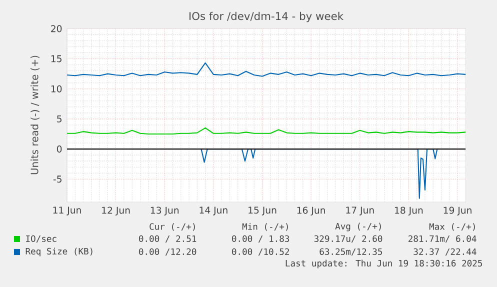 The width and height of the screenshot is (497, 287). What do you see at coordinates (266, 69) in the screenshot?
I see `line-series` at bounding box center [266, 69].